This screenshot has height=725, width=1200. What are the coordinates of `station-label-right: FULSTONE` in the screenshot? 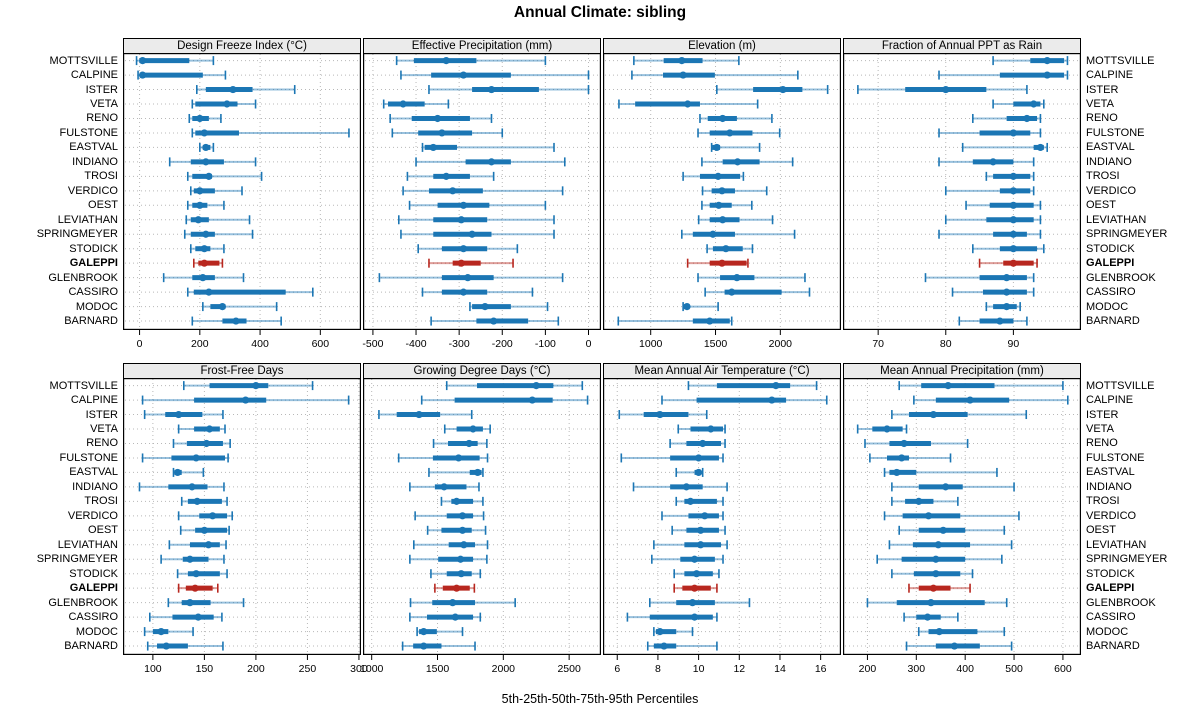 It's located at (1115, 457).